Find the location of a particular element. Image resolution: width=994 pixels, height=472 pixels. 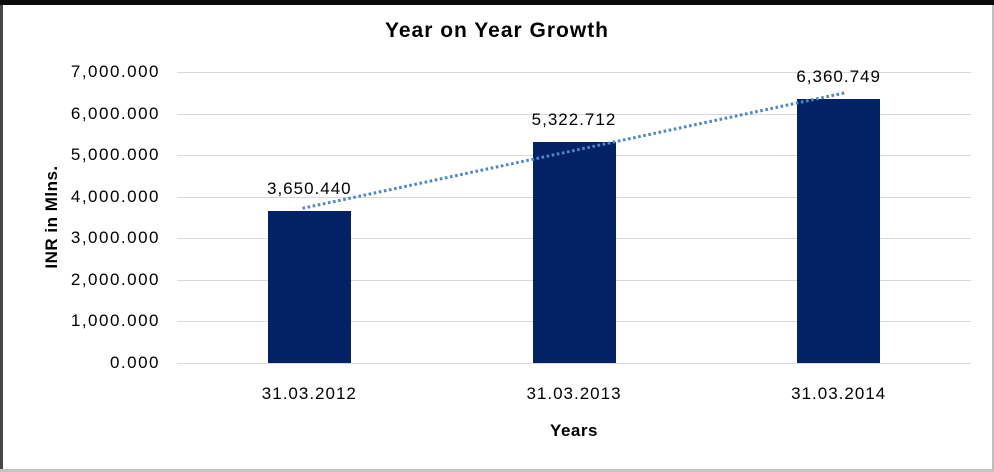

y-tick-label-2000: 2,000.000 is located at coordinates (115, 279).